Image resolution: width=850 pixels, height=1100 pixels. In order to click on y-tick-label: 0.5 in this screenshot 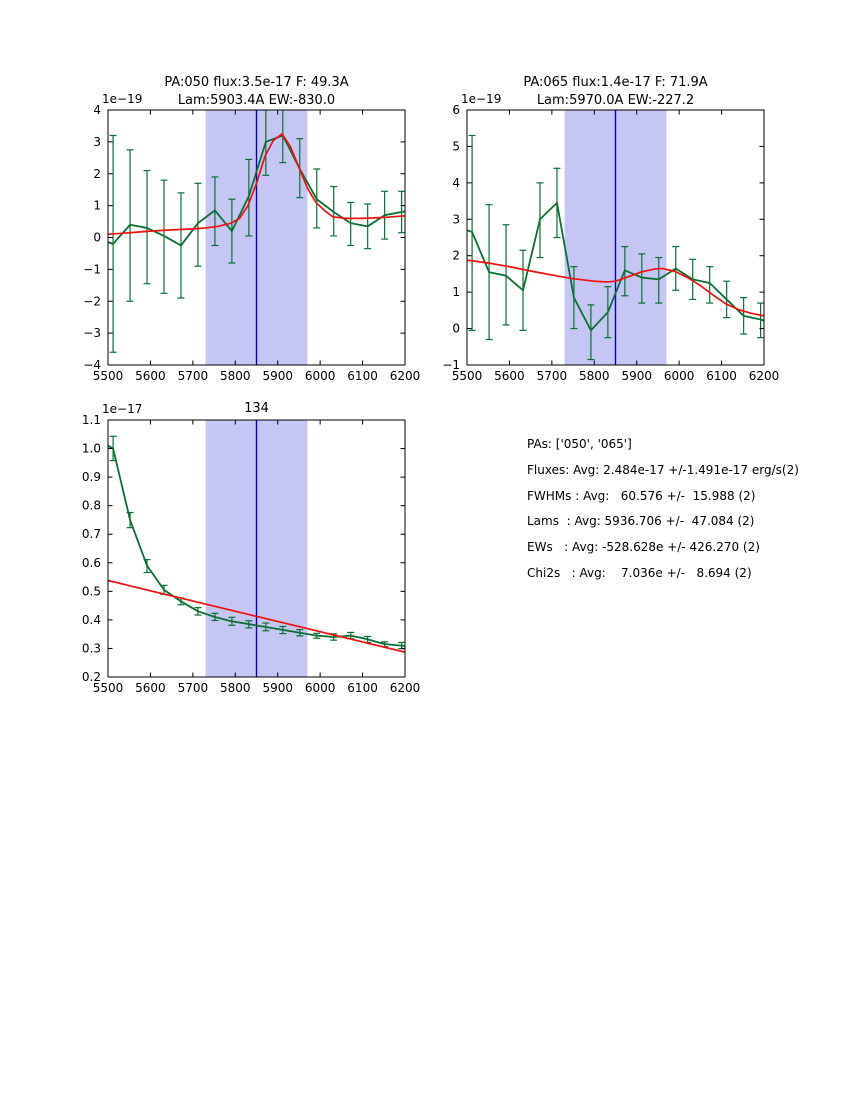, I will do `click(91, 591)`.